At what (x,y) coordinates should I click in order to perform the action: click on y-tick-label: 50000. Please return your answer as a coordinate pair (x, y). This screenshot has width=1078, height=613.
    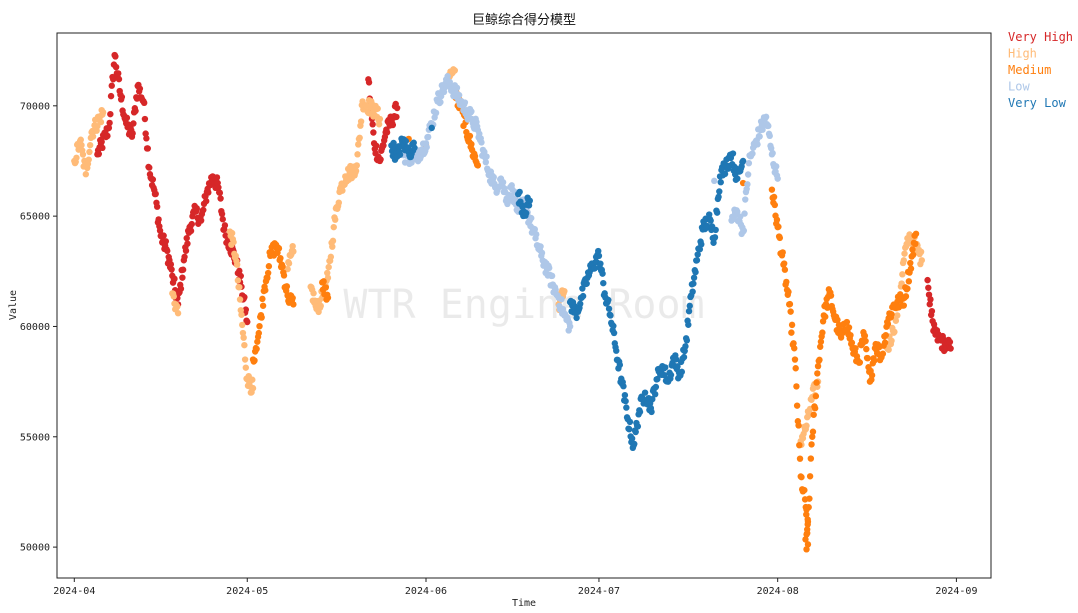
    Looking at the image, I should click on (35, 548).